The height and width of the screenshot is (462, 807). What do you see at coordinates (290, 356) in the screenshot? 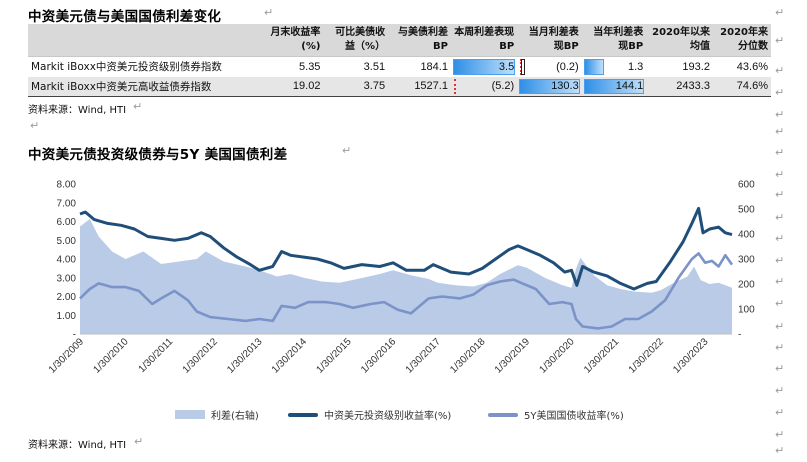
I see `x-tick-label: 1/30/2014` at bounding box center [290, 356].